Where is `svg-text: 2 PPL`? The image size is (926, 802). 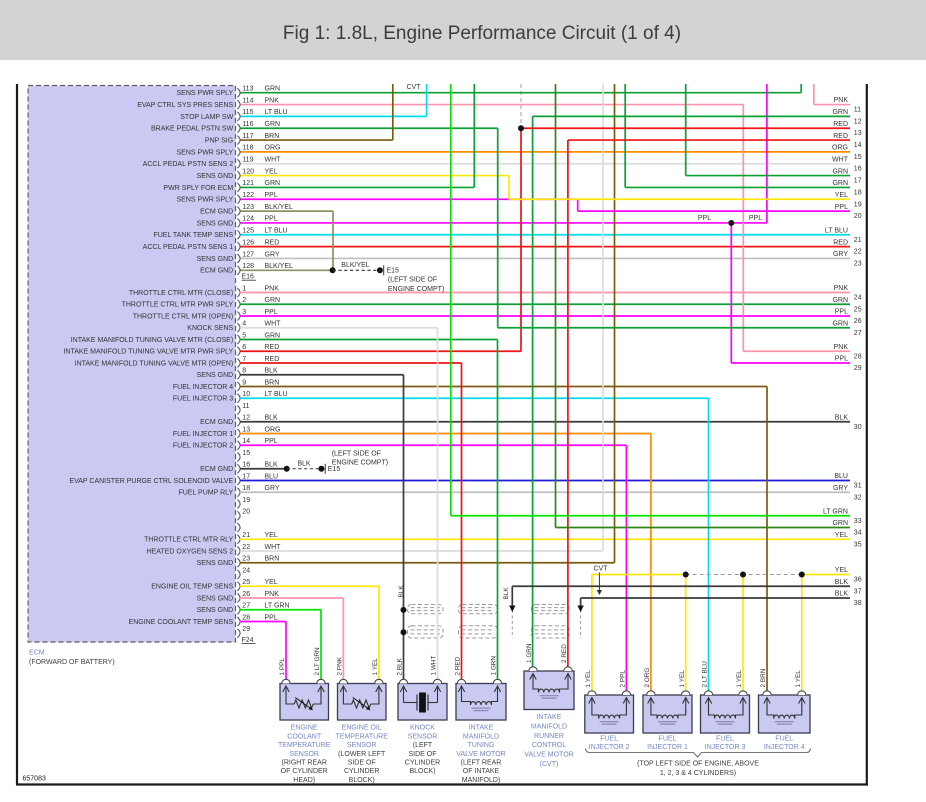 svg-text: 2 PPL is located at coordinates (623, 679).